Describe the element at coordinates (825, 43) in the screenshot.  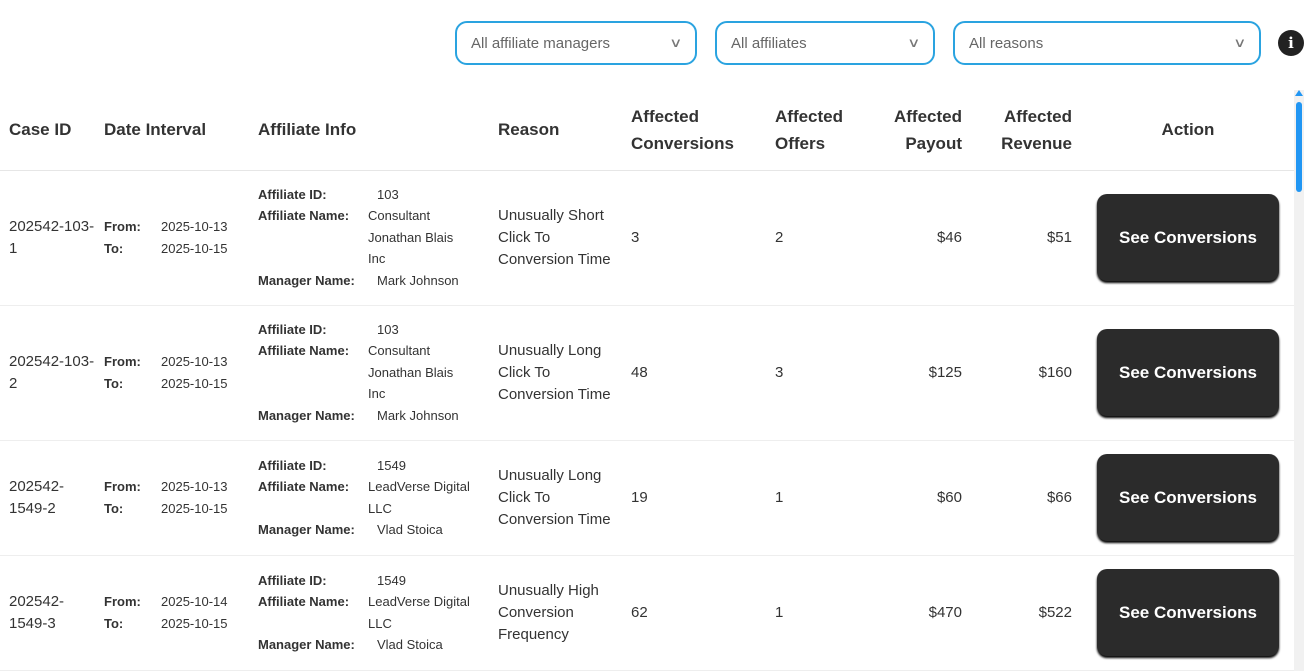
I see `affiliates-select: All affiliates ∨` at that location.